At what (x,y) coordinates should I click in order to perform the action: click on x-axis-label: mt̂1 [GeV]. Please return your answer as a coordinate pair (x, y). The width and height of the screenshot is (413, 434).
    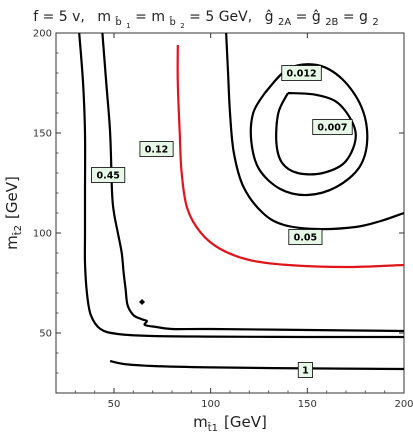
    Looking at the image, I should click on (230, 423).